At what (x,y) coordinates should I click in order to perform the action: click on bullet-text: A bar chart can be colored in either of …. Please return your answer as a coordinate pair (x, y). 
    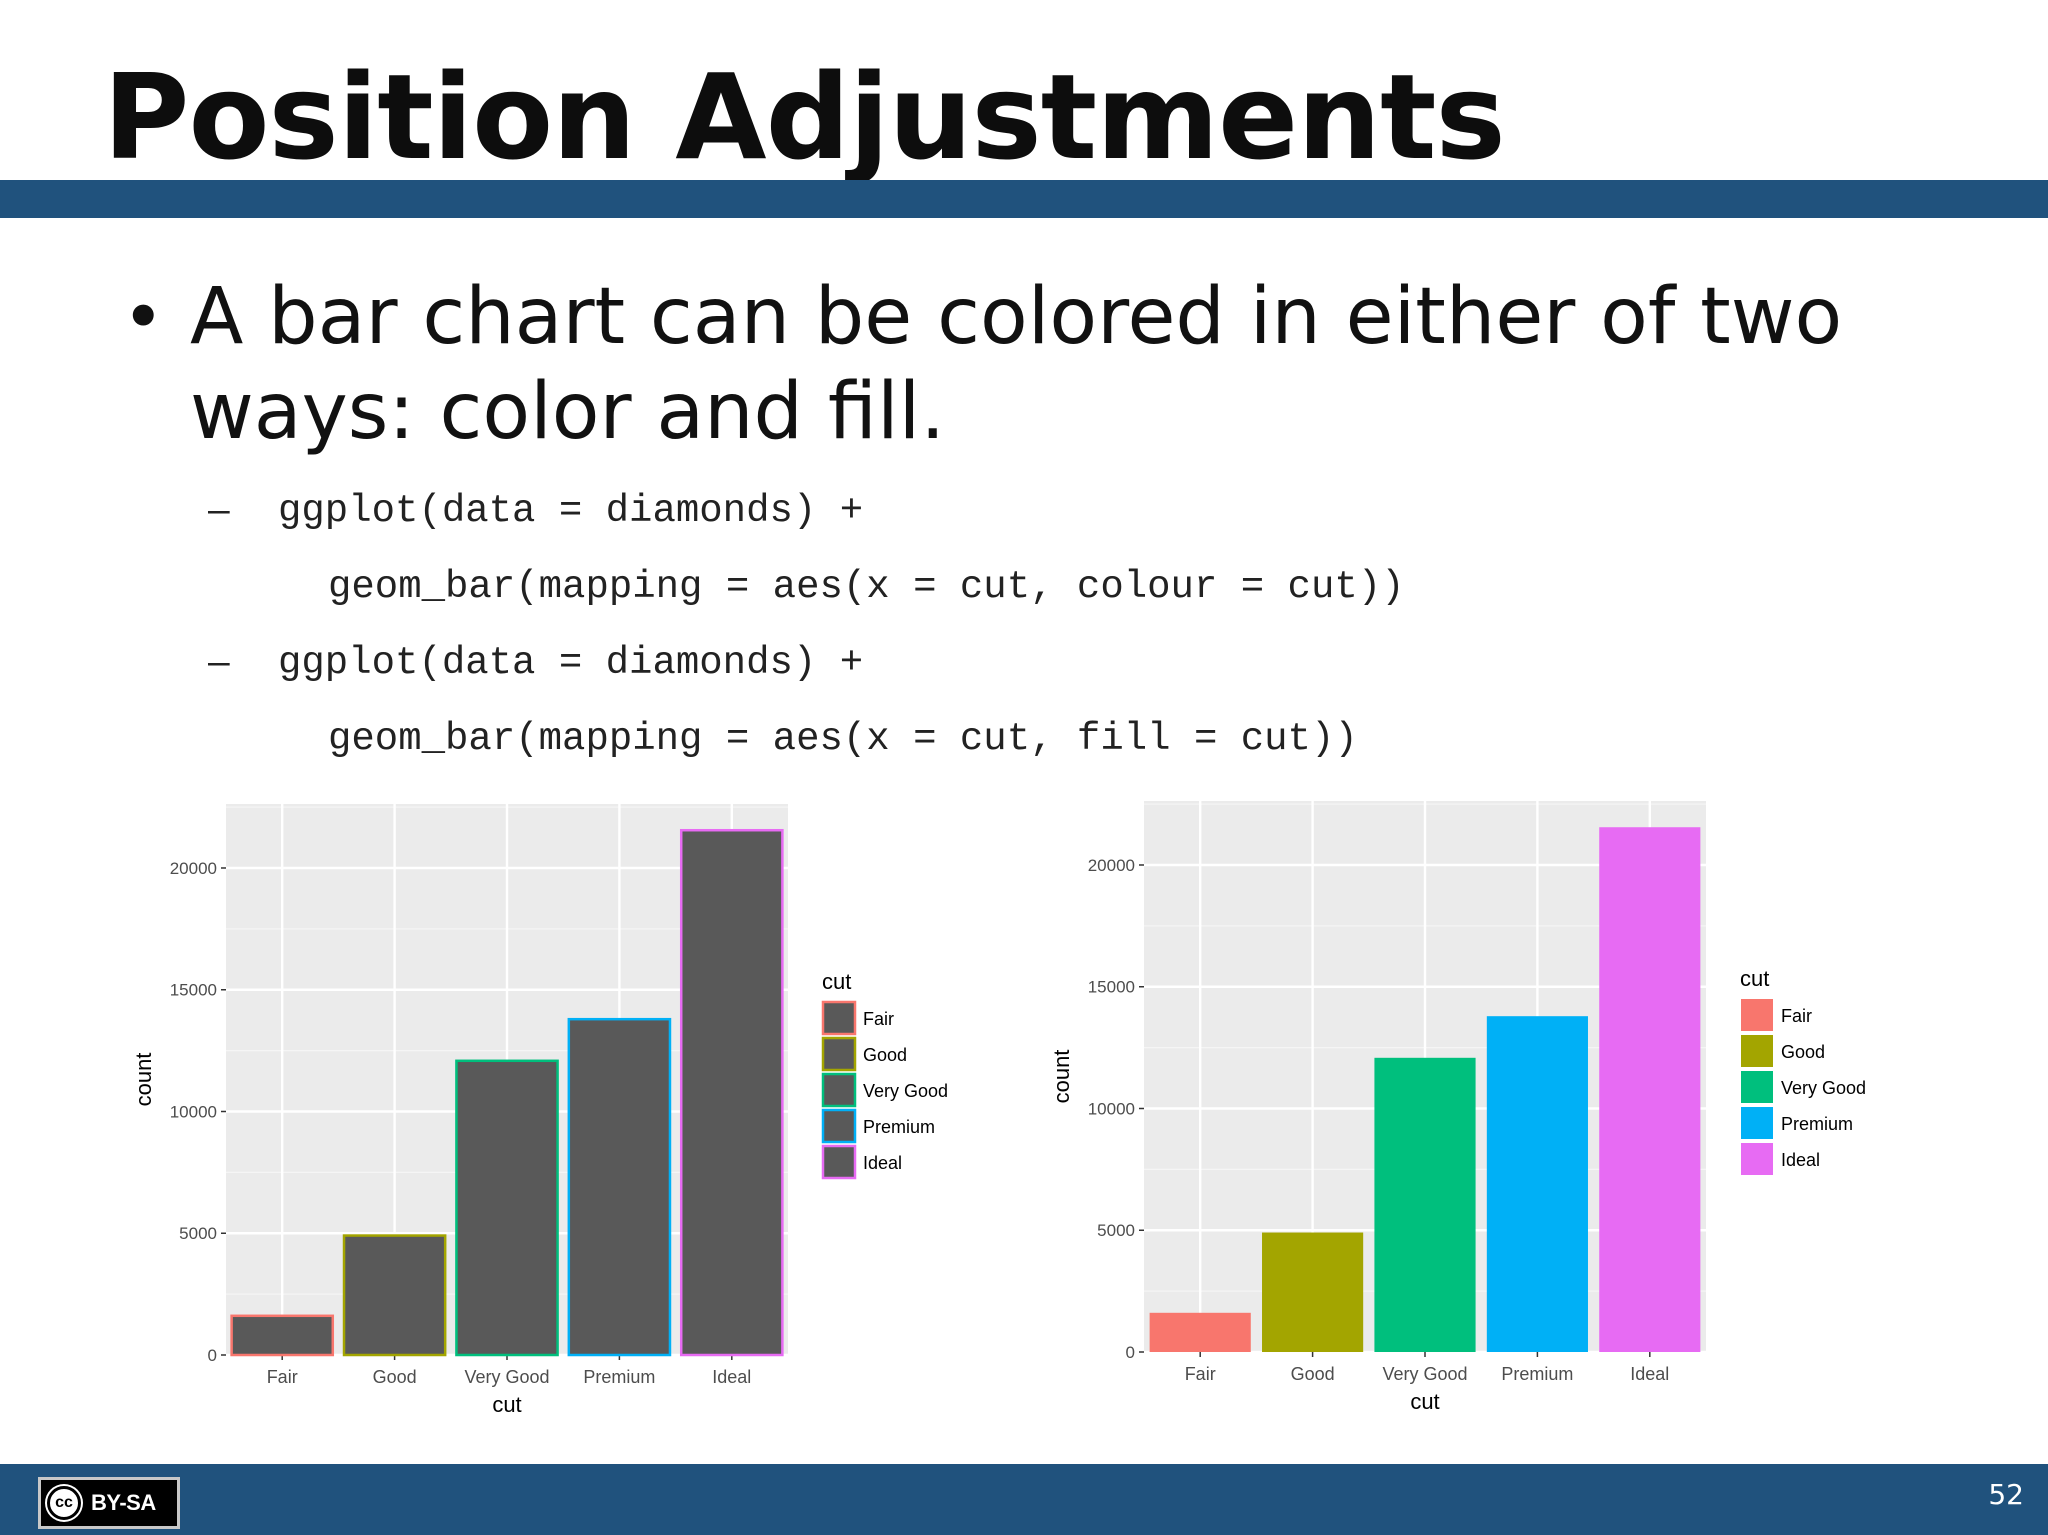
    Looking at the image, I should click on (1016, 364).